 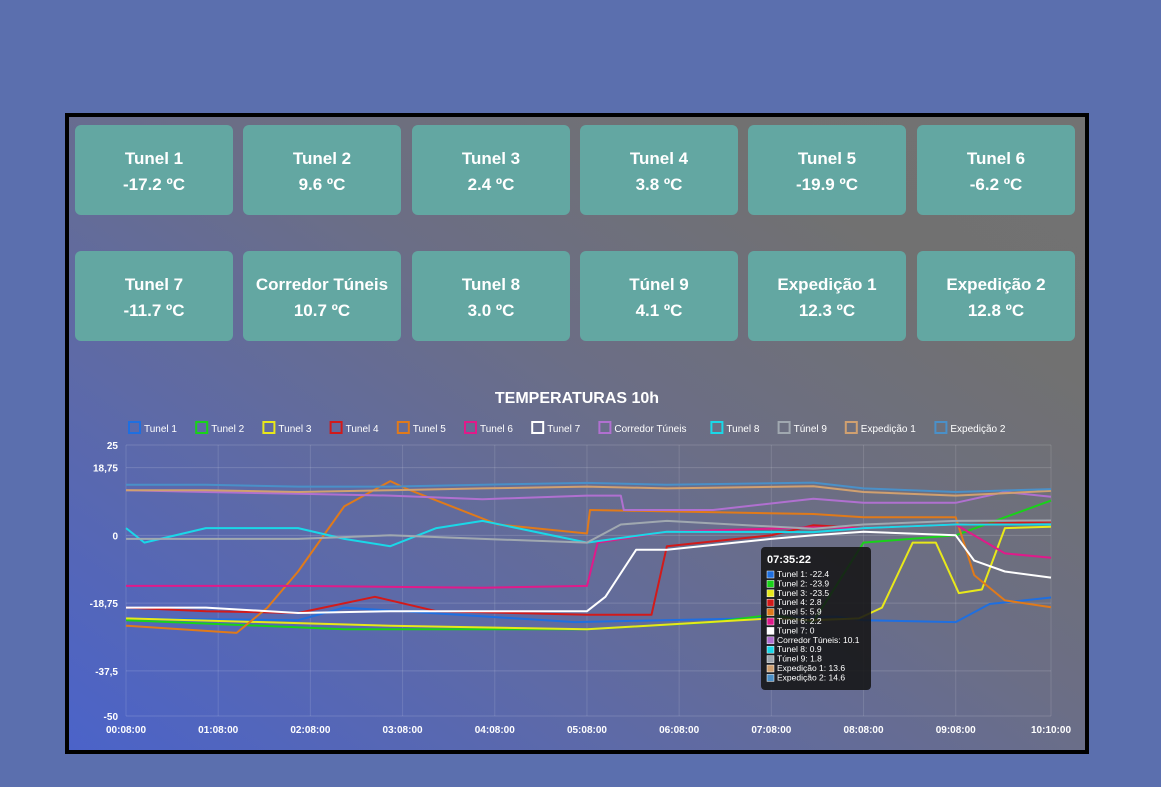 I want to click on sensor-name: Tunel 8, so click(x=491, y=284).